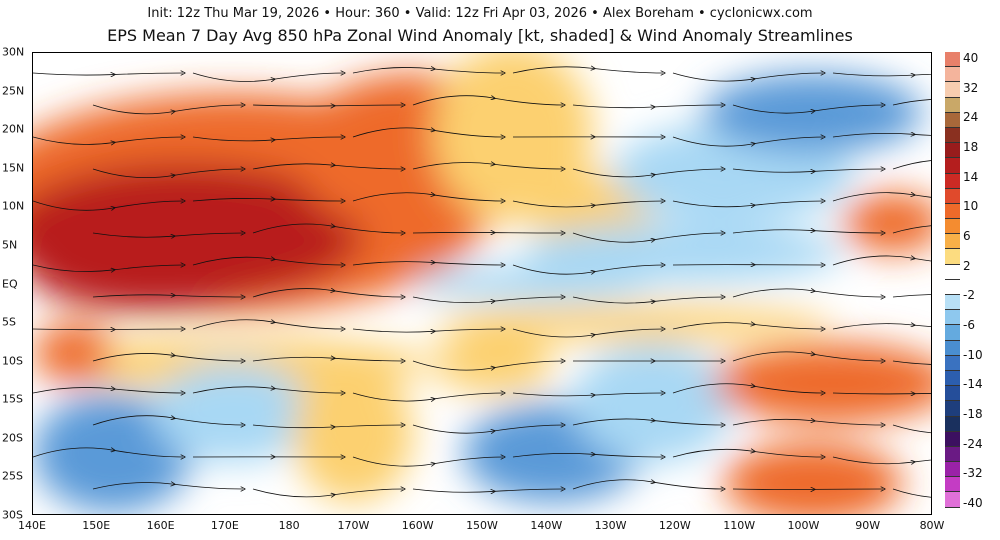 This screenshot has height=540, width=1000. Describe the element at coordinates (289, 525) in the screenshot. I see `lon-label: 180` at that location.